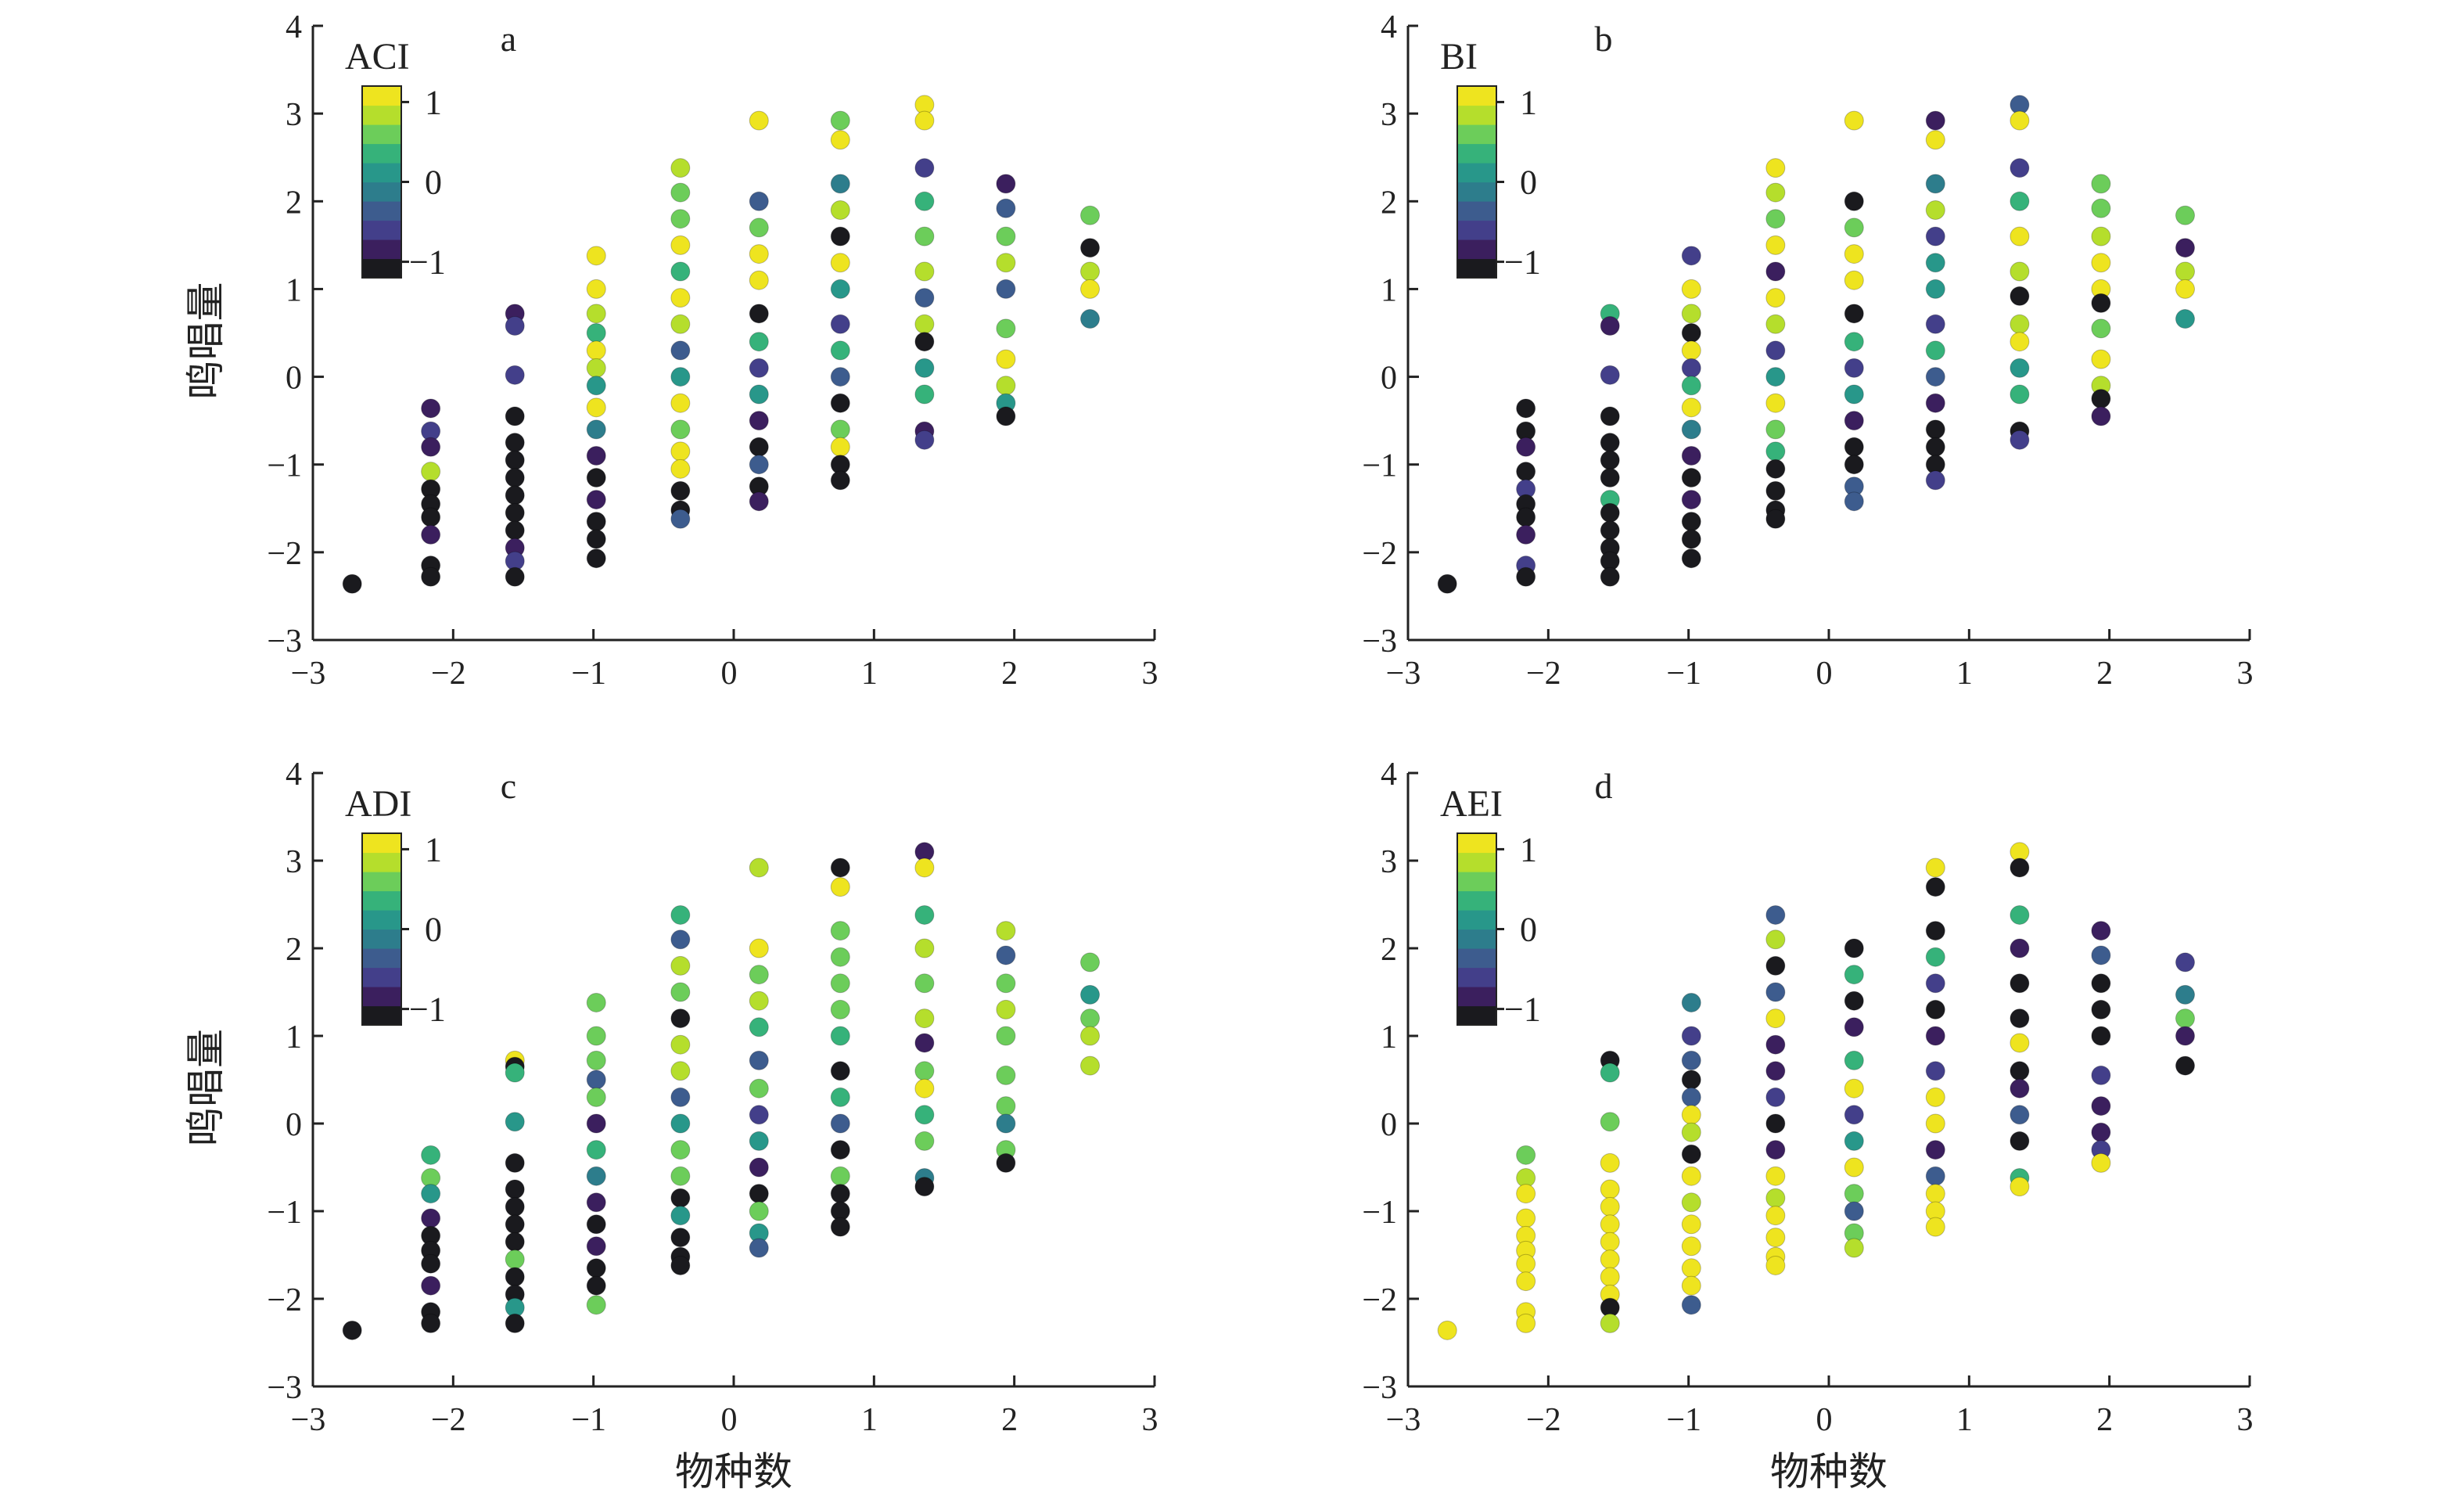 The width and height of the screenshot is (2464, 1503). What do you see at coordinates (294, 27) in the screenshot?
I see `y-tick-label: 4` at bounding box center [294, 27].